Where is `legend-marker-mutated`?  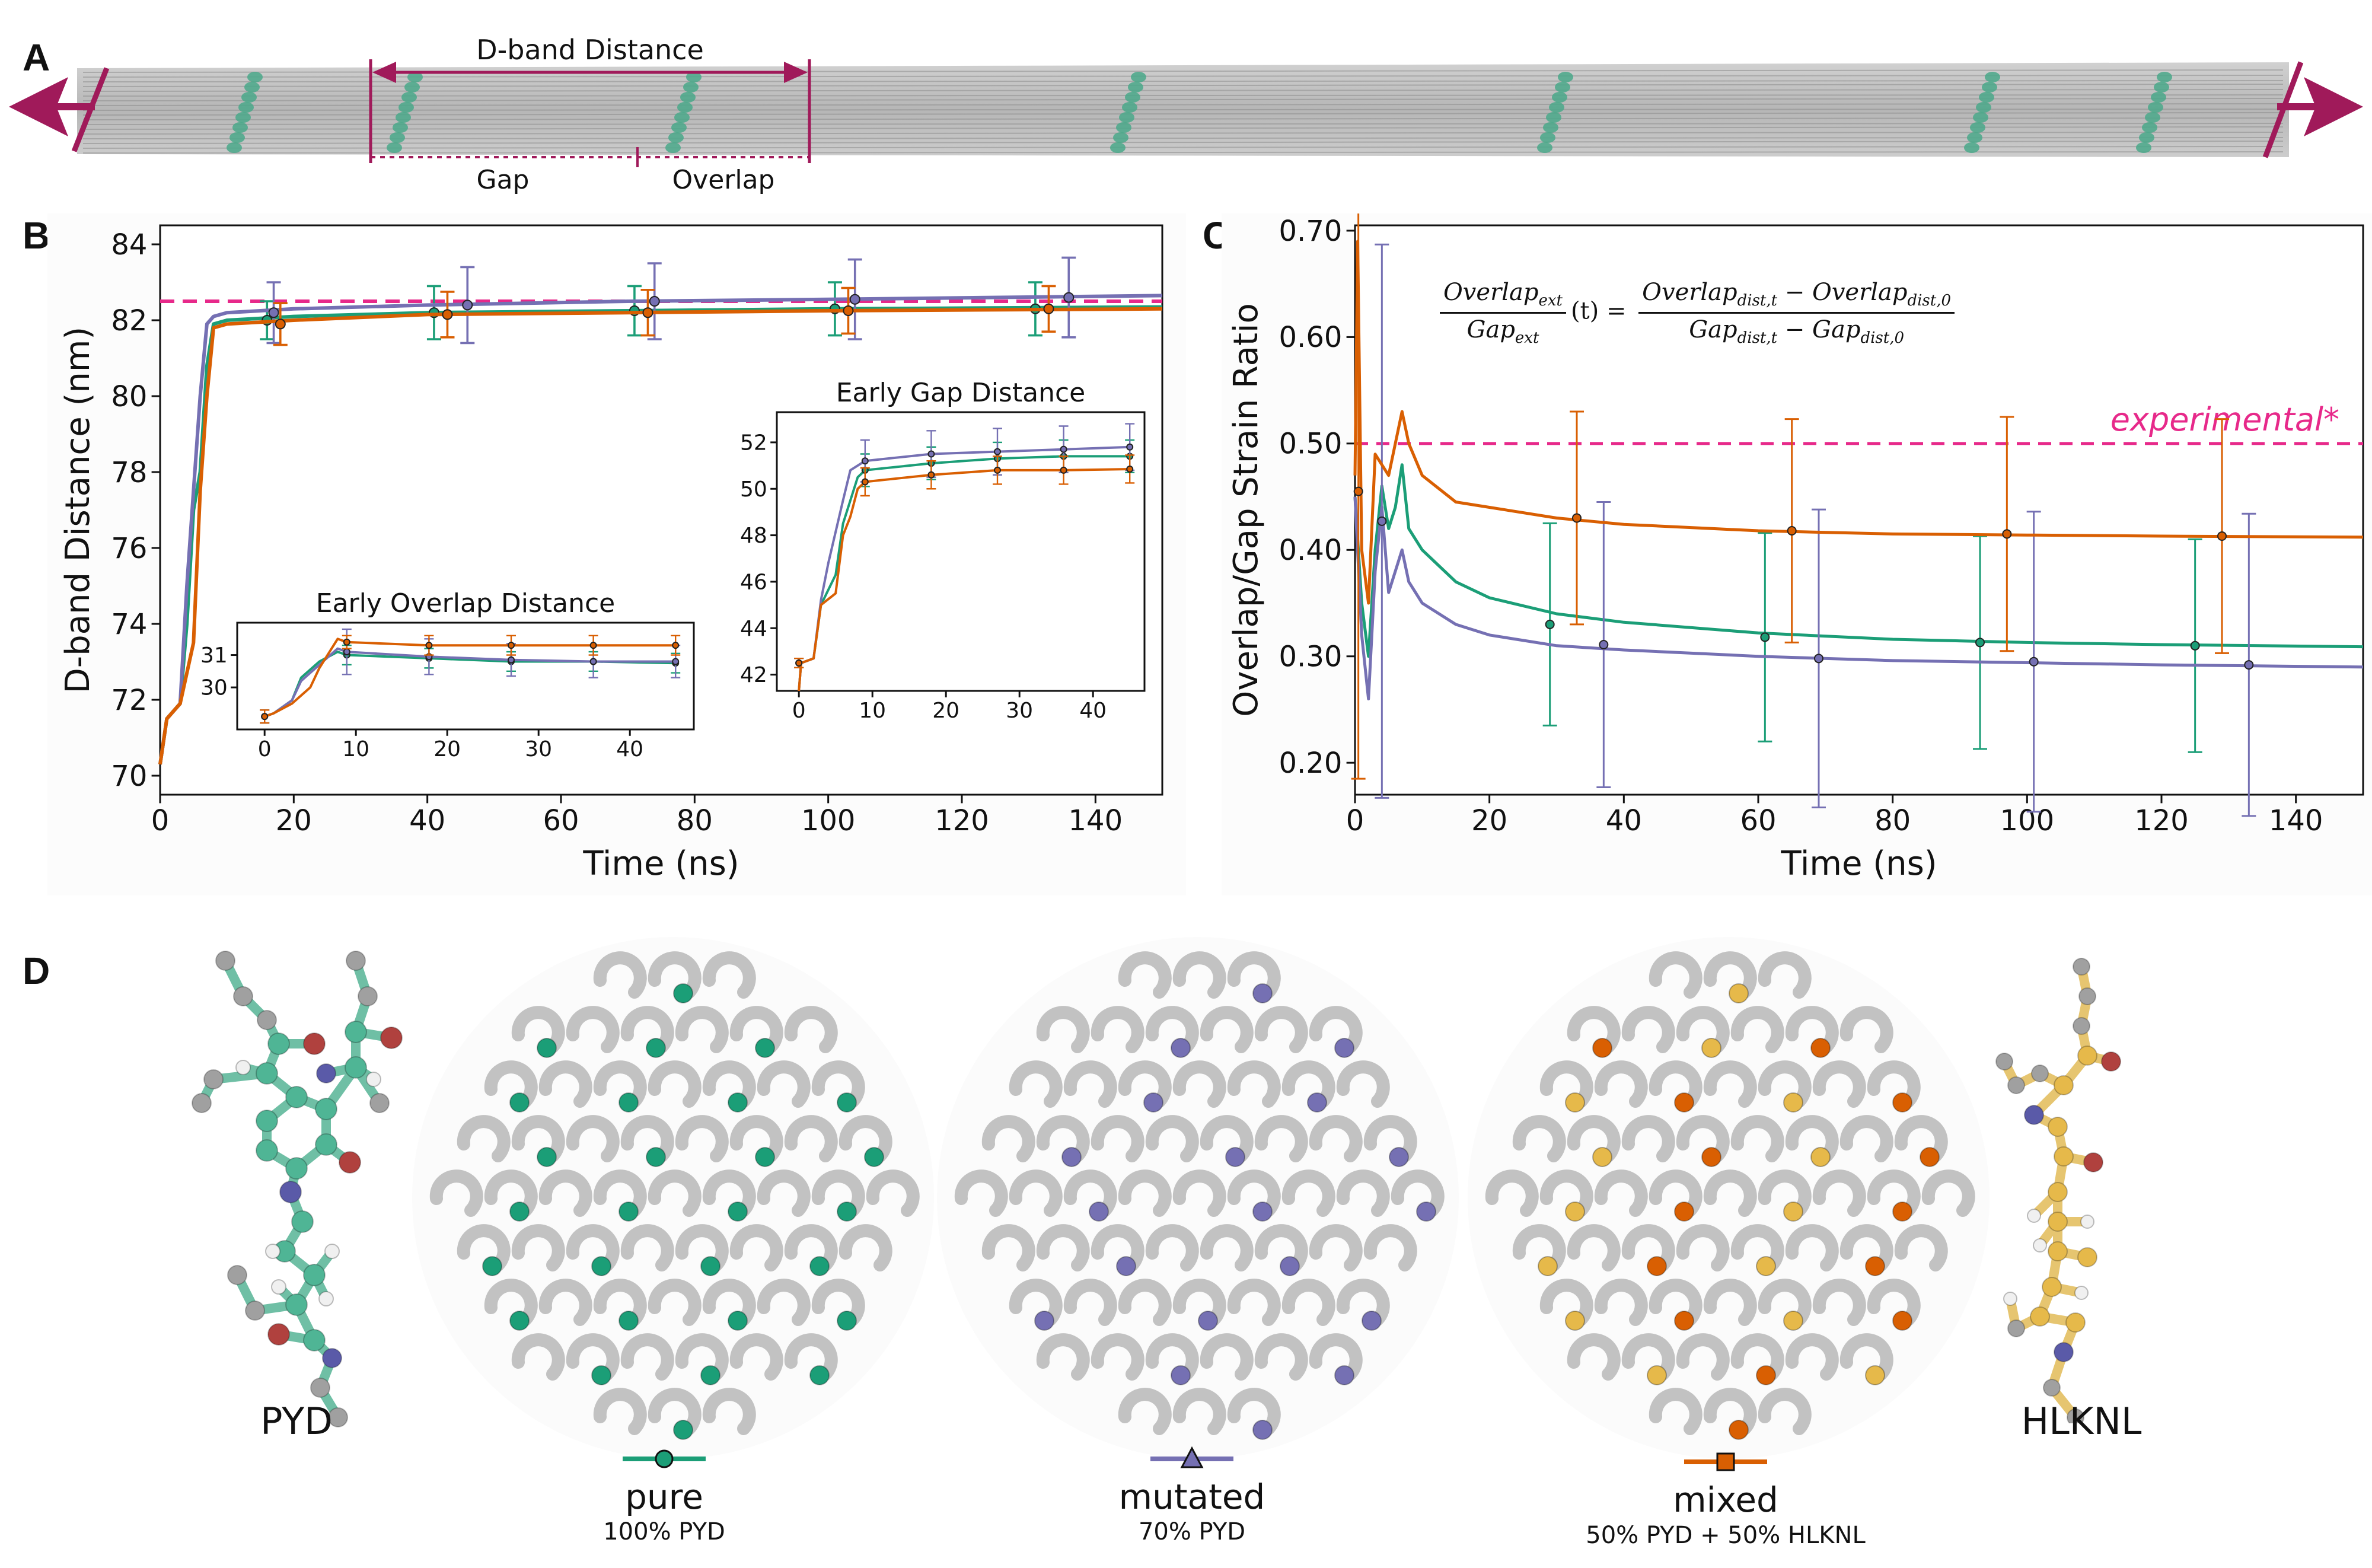
legend-marker-mutated is located at coordinates (1191, 1457).